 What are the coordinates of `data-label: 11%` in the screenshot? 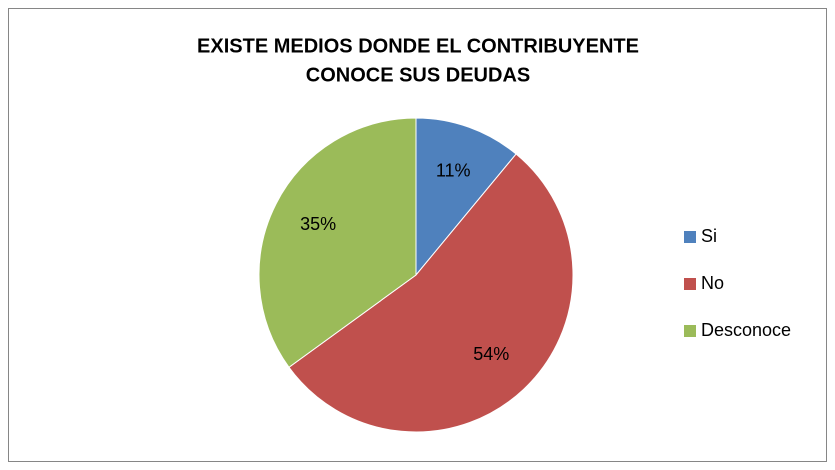 It's located at (453, 170).